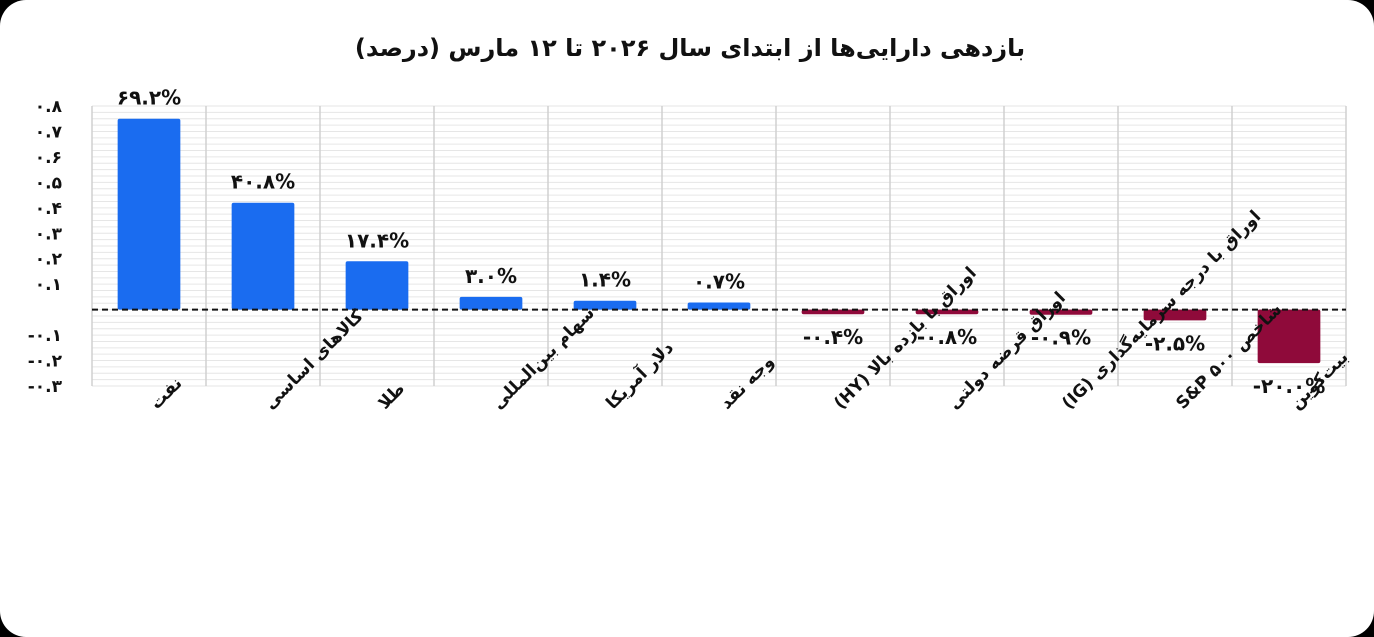 Image resolution: width=1374 pixels, height=637 pixels. What do you see at coordinates (391, 396) in the screenshot?
I see `x-tick-label: طلا` at bounding box center [391, 396].